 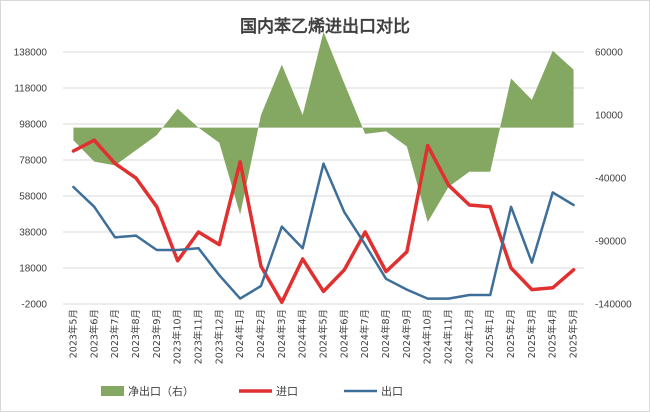 I want to click on x-tick-label: 2023年7月, so click(x=115, y=333).